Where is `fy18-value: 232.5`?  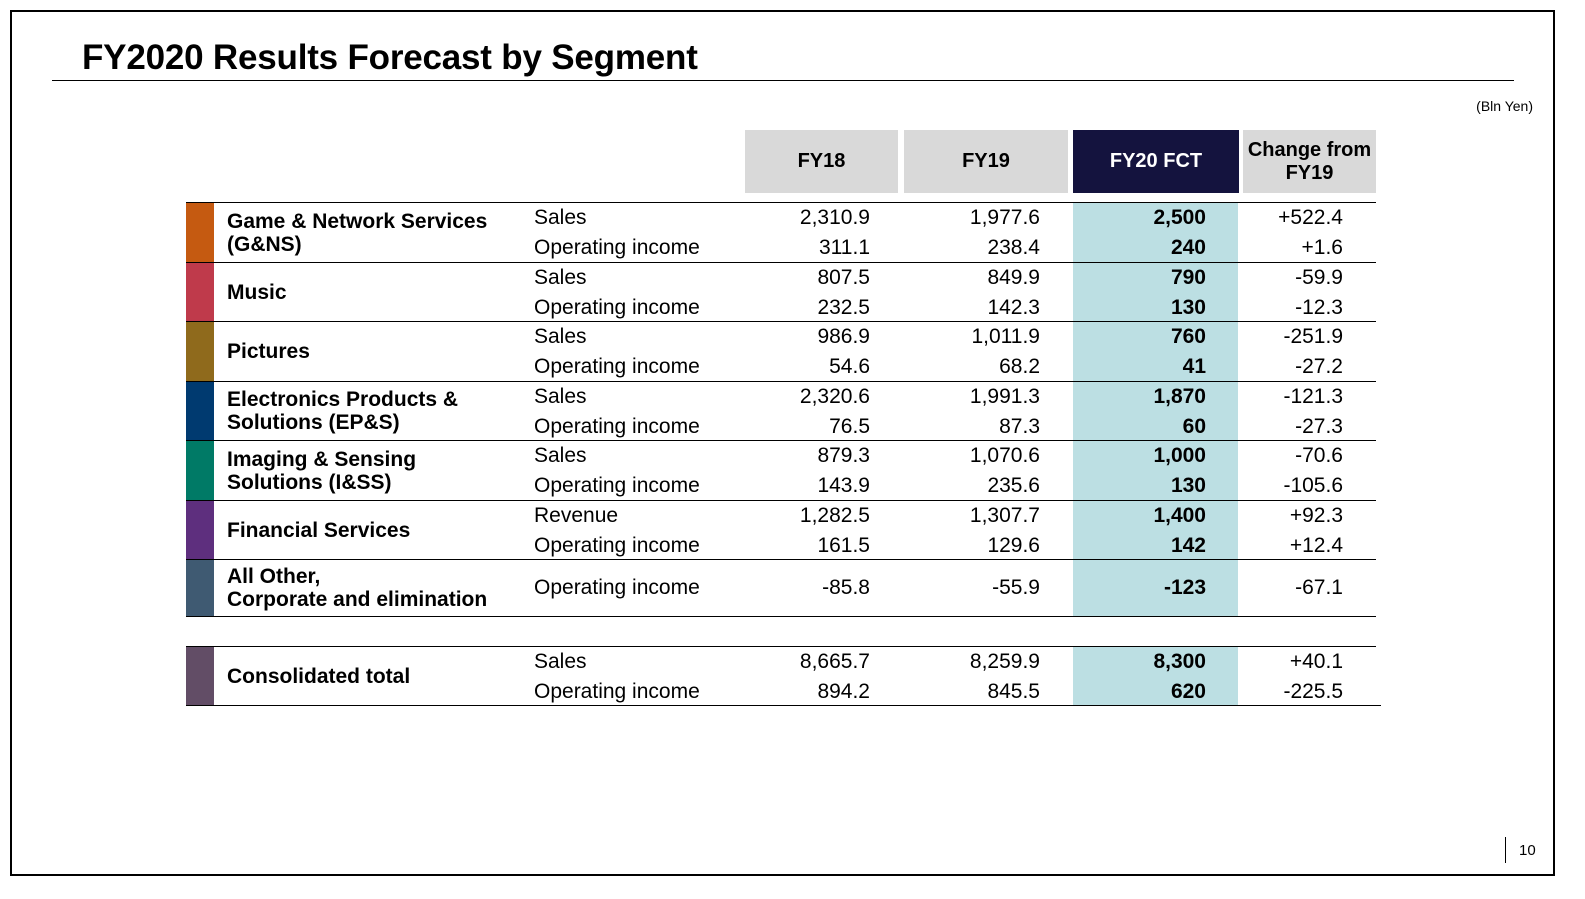 fy18-value: 232.5 is located at coordinates (843, 307).